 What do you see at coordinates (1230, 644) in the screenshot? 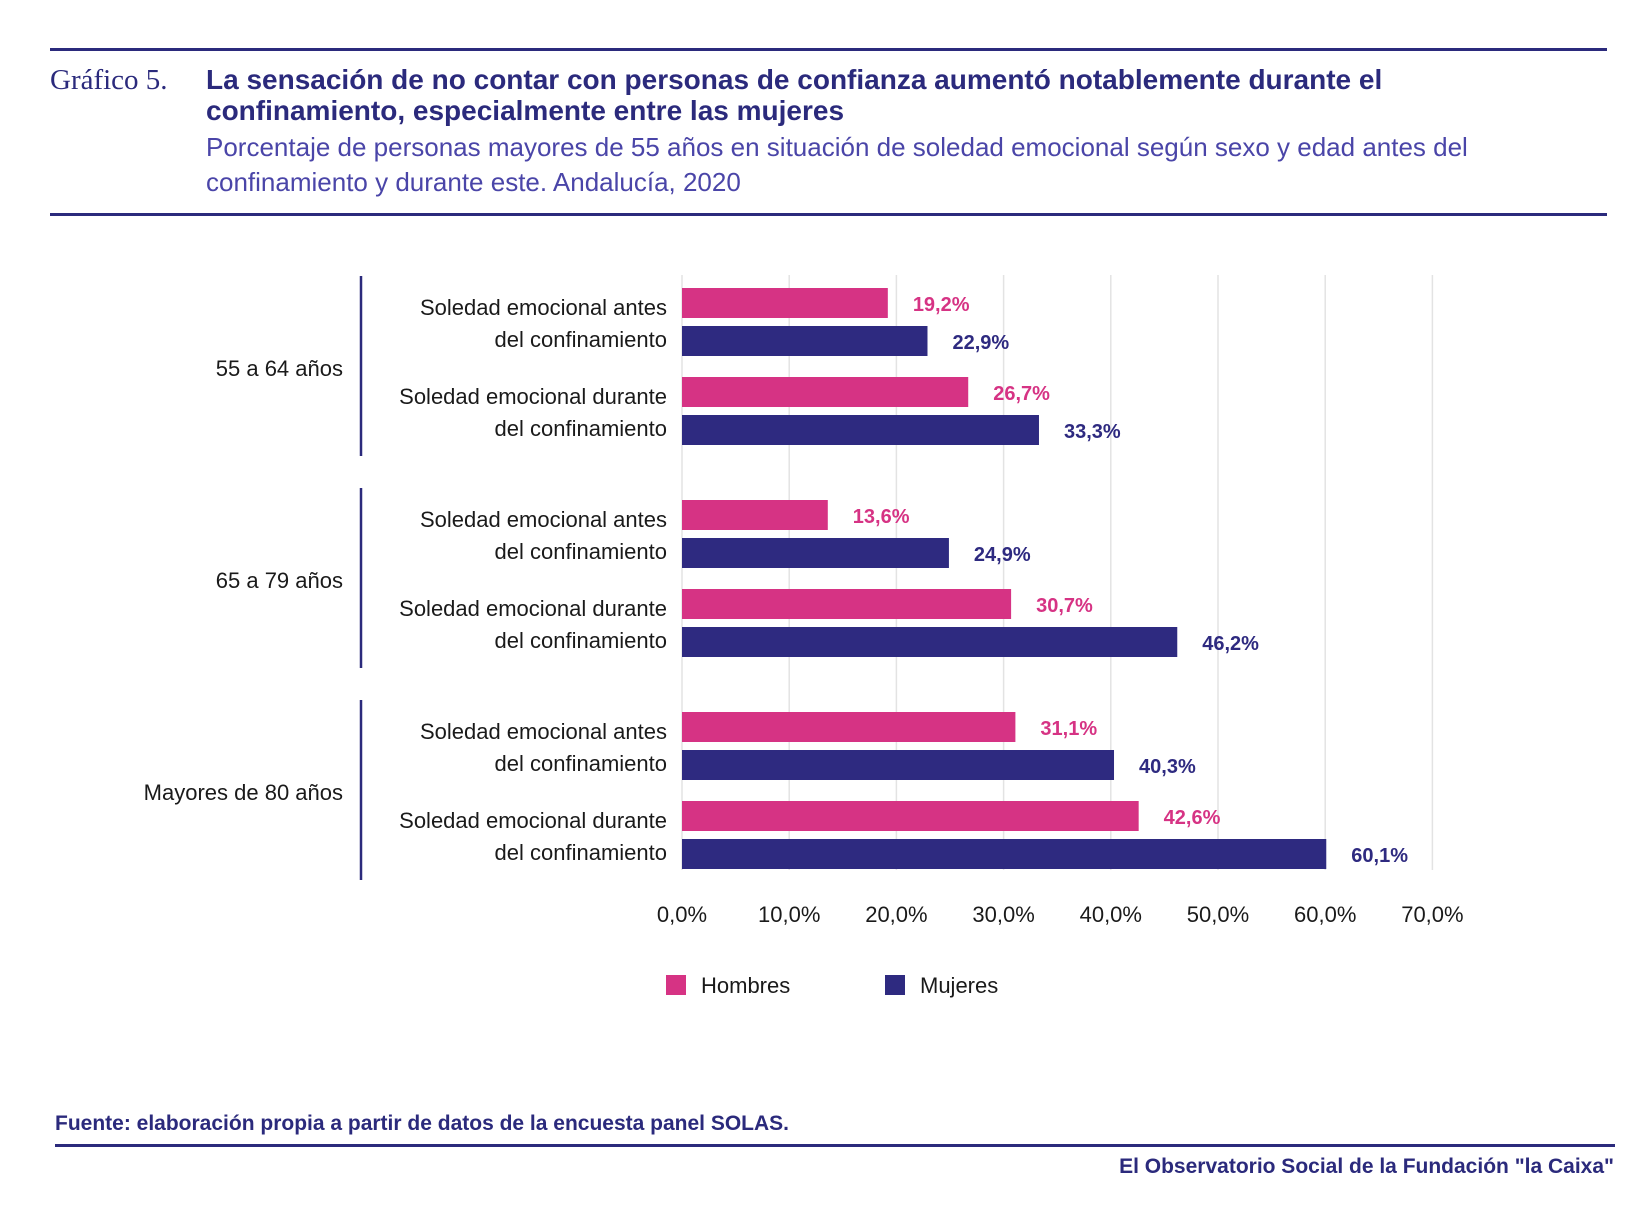
I see `value-label-mujeres: 46,2%` at bounding box center [1230, 644].